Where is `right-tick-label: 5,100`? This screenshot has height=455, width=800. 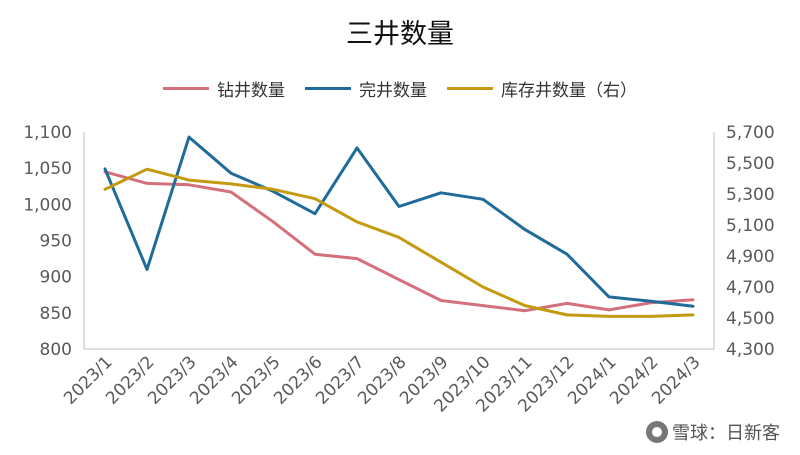
right-tick-label: 5,100 is located at coordinates (750, 226).